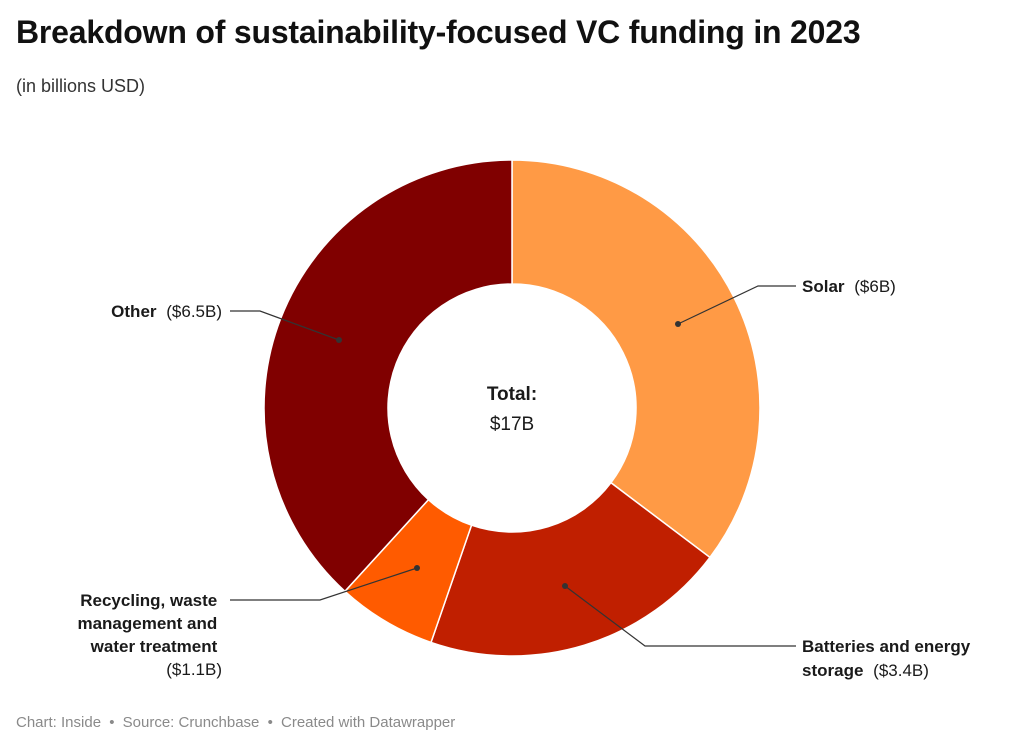 Image resolution: width=1024 pixels, height=752 pixels. What do you see at coordinates (888, 658) in the screenshot?
I see `label-text-batteries: Batteries and energy storage ($3.4B)` at bounding box center [888, 658].